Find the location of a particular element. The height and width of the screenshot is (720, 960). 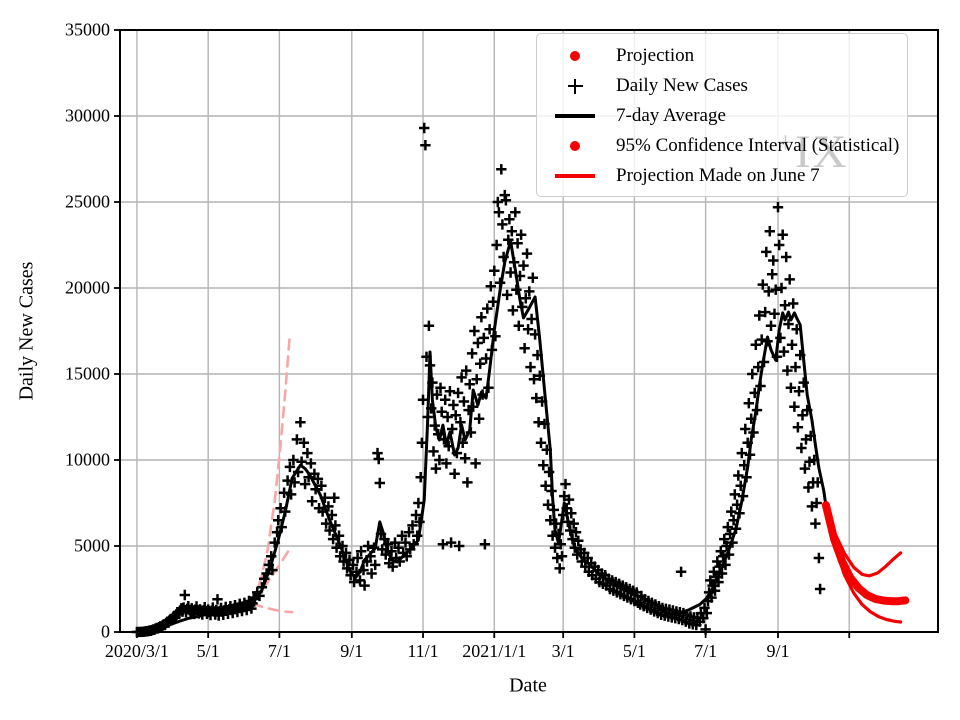

legend-item-projection-june-7: Projection Made on June 7 is located at coordinates (725, 176).